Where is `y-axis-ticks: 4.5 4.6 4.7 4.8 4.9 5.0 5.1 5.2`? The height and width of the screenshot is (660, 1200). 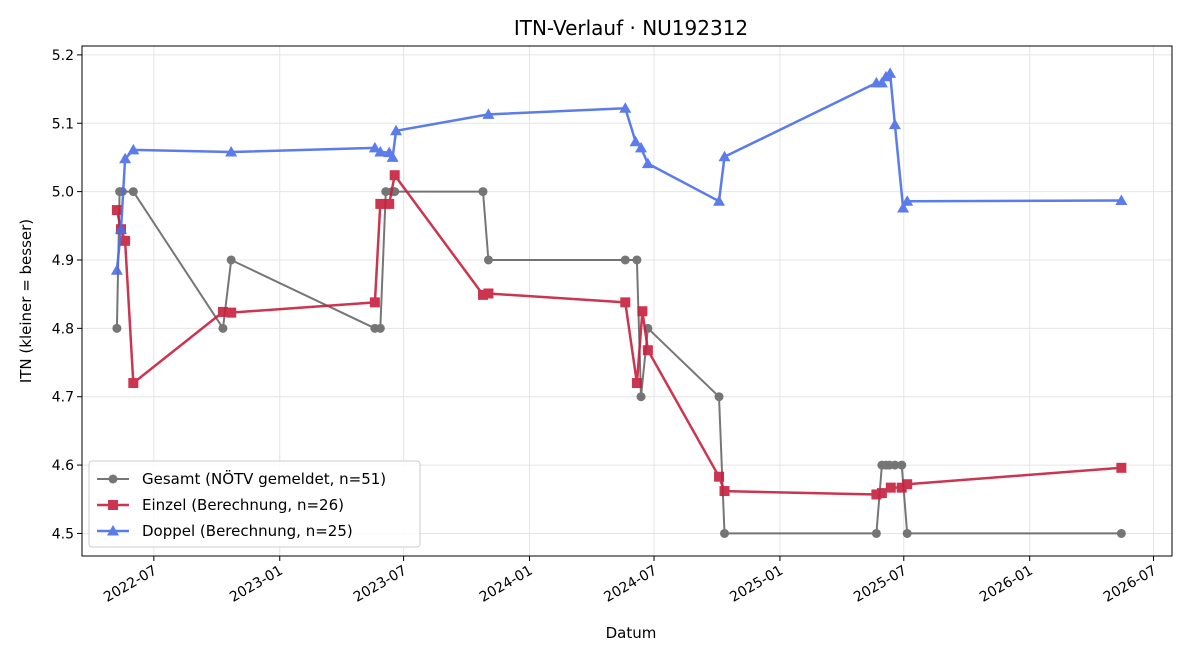 y-axis-ticks: 4.5 4.6 4.7 4.8 4.9 5.0 5.1 5.2 is located at coordinates (67, 295).